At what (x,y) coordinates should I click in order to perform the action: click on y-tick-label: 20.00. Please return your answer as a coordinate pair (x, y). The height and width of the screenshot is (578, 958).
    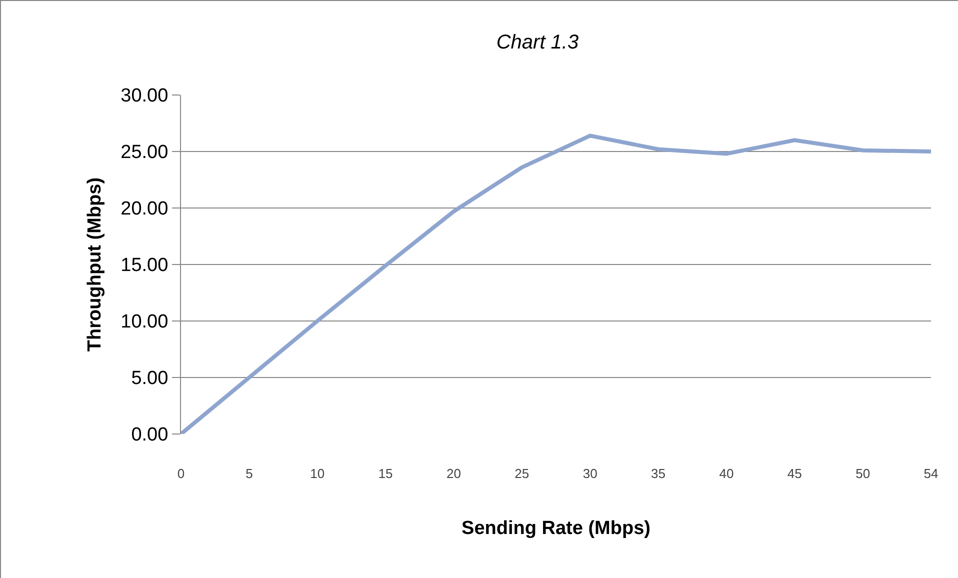
    Looking at the image, I should click on (144, 209).